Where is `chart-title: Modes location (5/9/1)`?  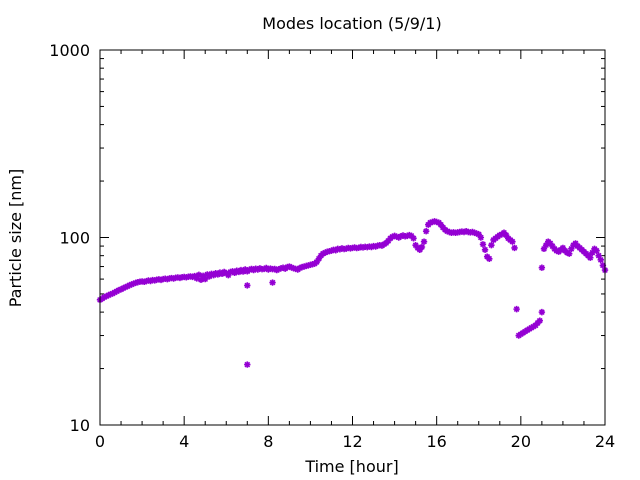 chart-title: Modes location (5/9/1) is located at coordinates (351, 23).